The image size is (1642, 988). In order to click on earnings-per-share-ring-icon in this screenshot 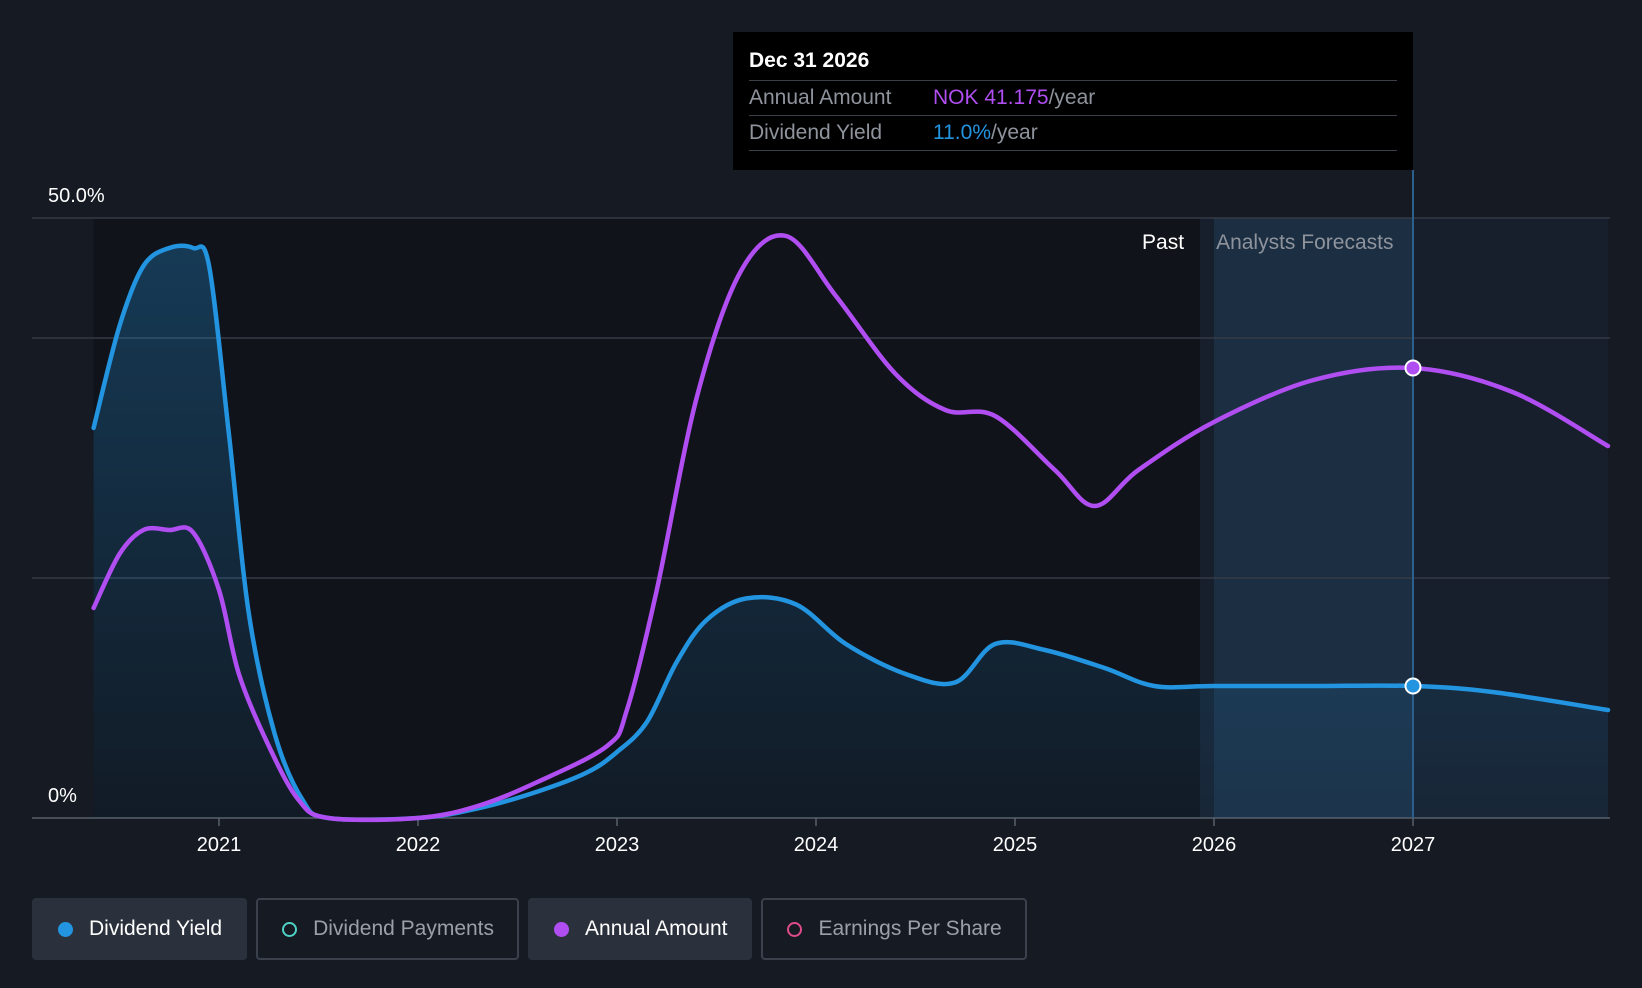, I will do `click(795, 929)`.